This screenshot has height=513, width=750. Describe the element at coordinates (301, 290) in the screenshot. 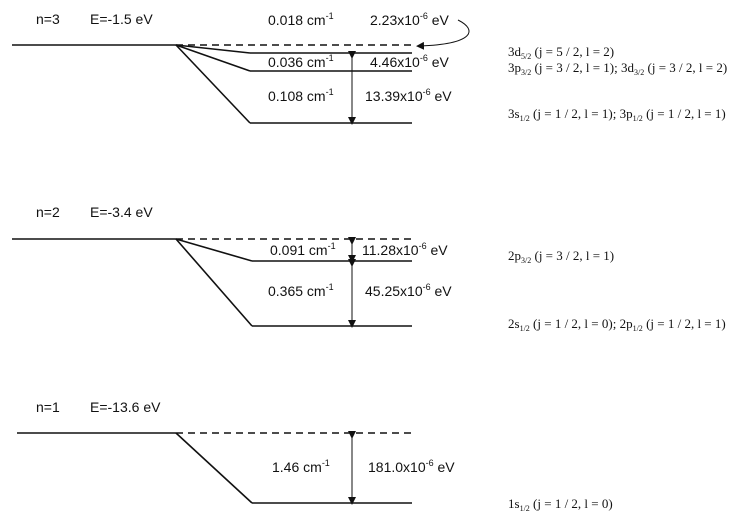

I see `n2-split-2-cm: 0.365 cm-1` at that location.